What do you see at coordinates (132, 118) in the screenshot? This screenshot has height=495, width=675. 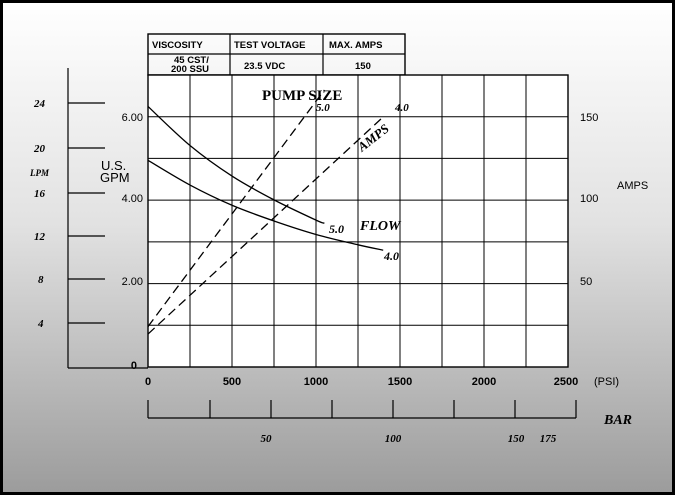 I see `gpm-tick-6: 6.00` at bounding box center [132, 118].